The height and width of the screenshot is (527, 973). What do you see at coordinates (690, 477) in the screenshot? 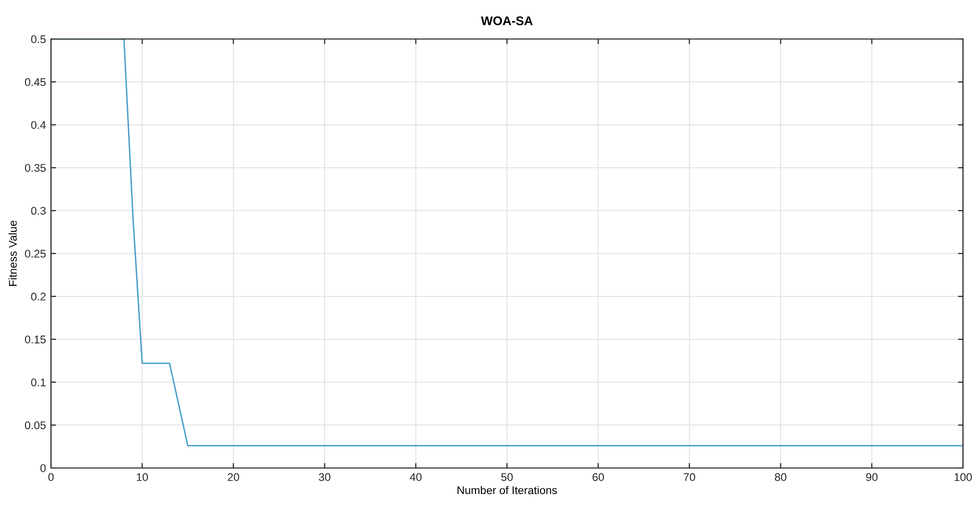
I see `x-tick-label: 70` at bounding box center [690, 477].